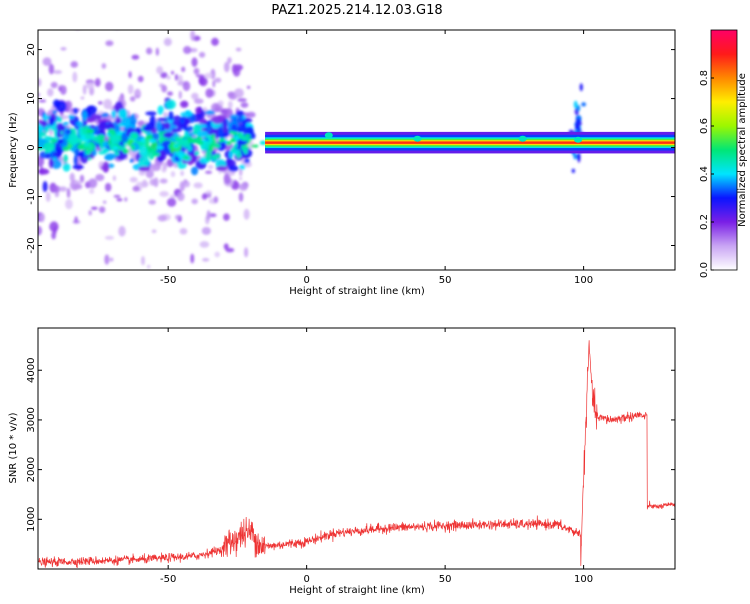  What do you see at coordinates (704, 270) in the screenshot?
I see `colorbar-tick-label: 0.0` at bounding box center [704, 270].